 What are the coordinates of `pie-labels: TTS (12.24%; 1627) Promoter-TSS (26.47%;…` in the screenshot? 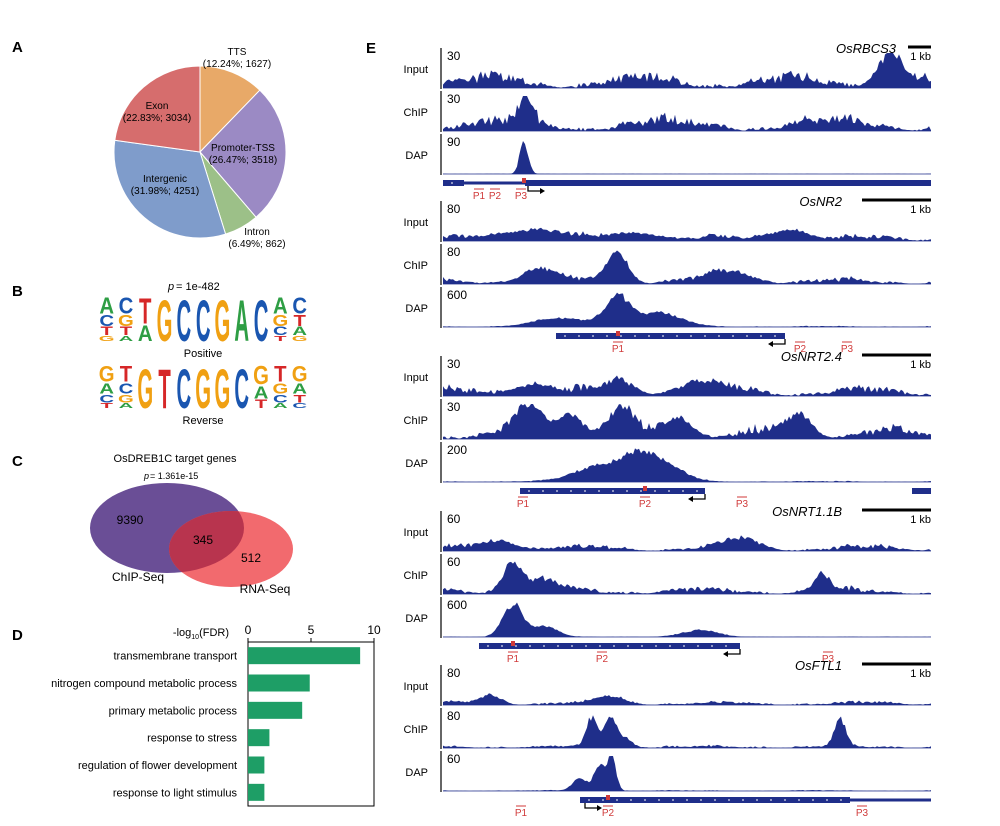 It's located at (204, 148).